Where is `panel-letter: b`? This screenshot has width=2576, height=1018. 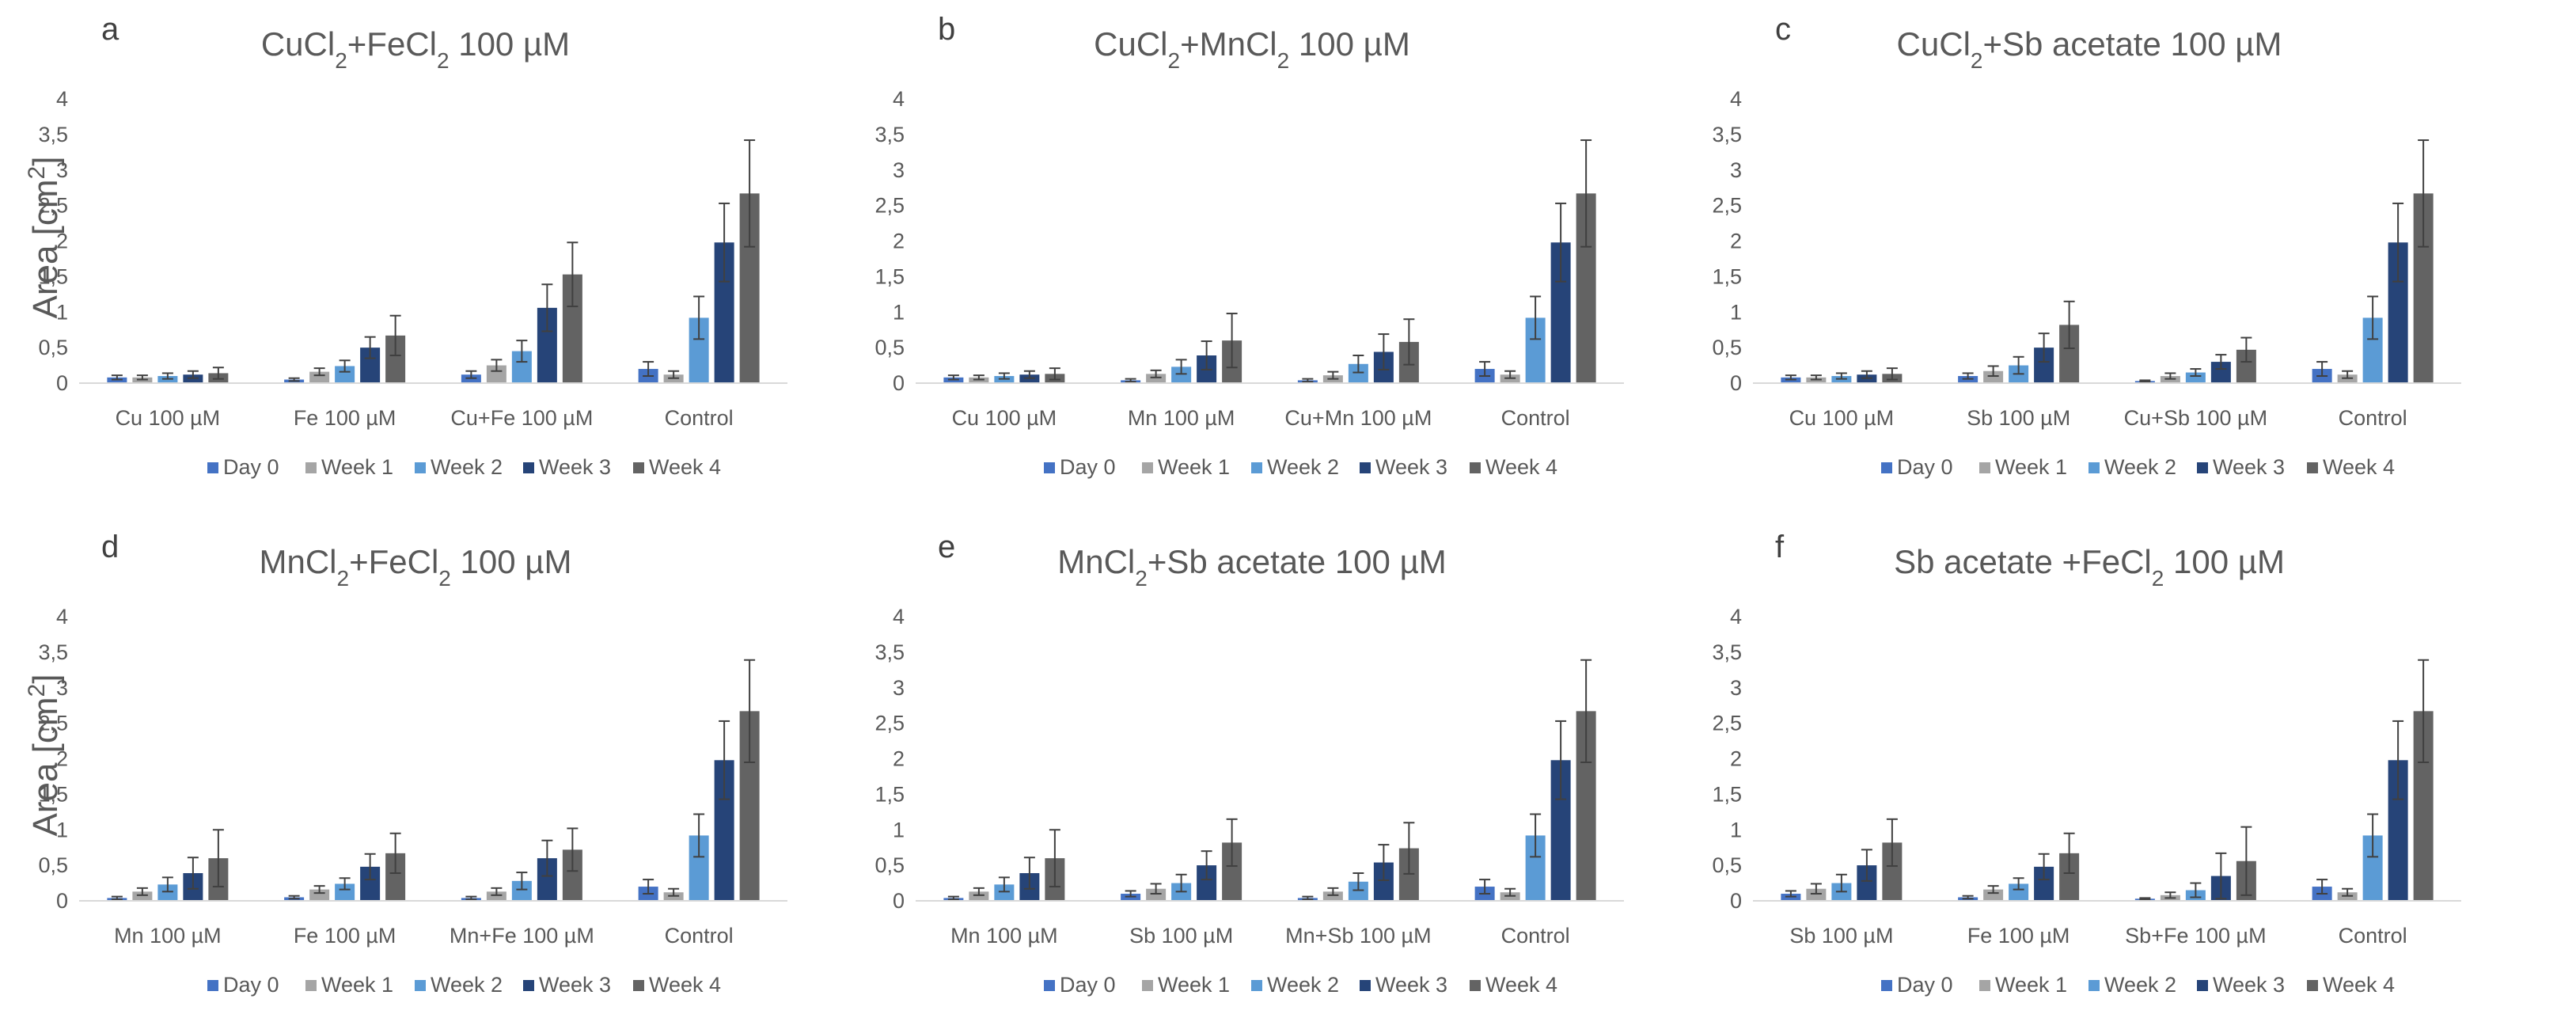 panel-letter: b is located at coordinates (946, 29).